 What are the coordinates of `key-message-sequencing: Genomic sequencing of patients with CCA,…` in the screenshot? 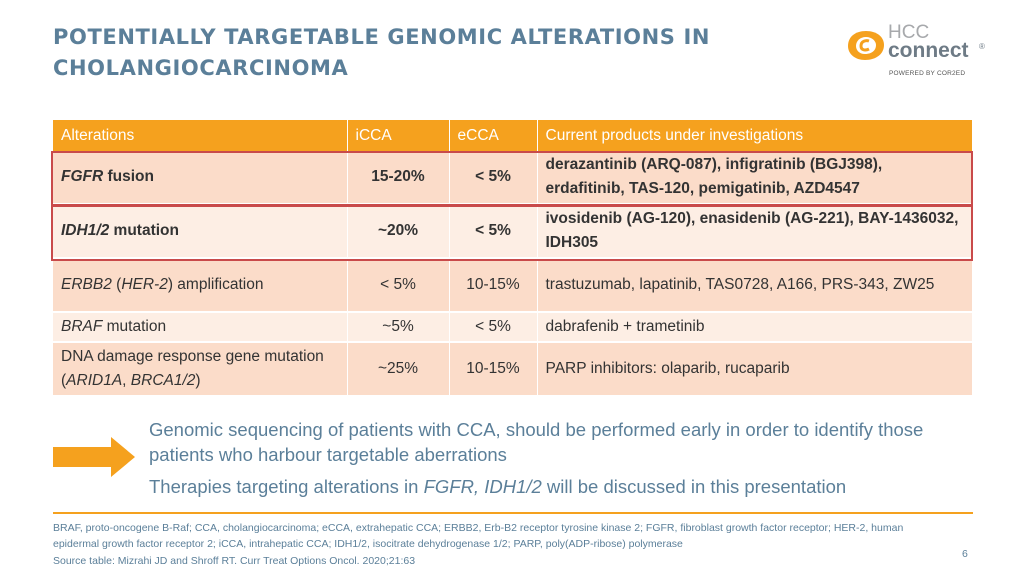 It's located at (536, 442).